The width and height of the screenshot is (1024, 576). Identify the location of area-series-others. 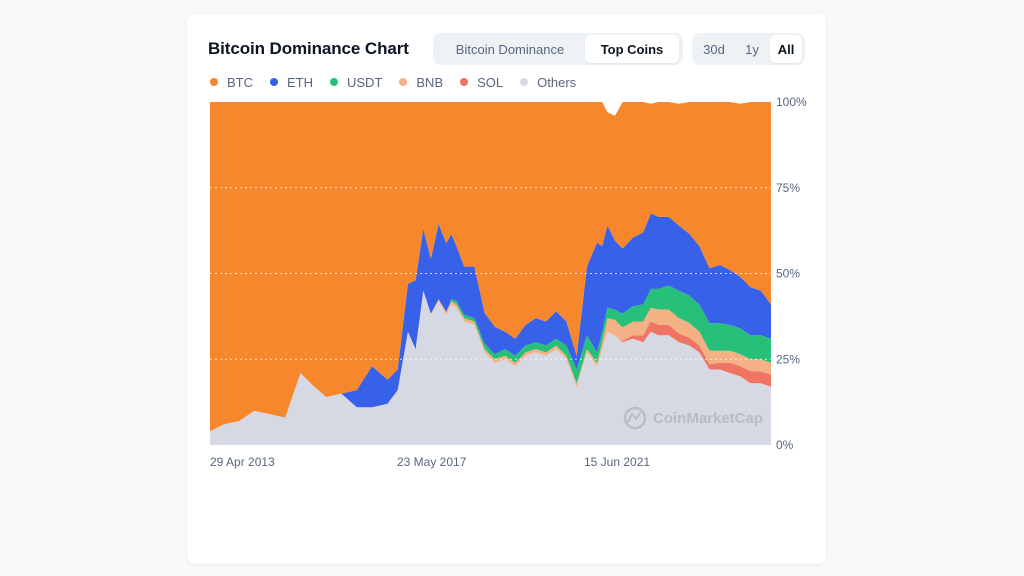
(490, 367).